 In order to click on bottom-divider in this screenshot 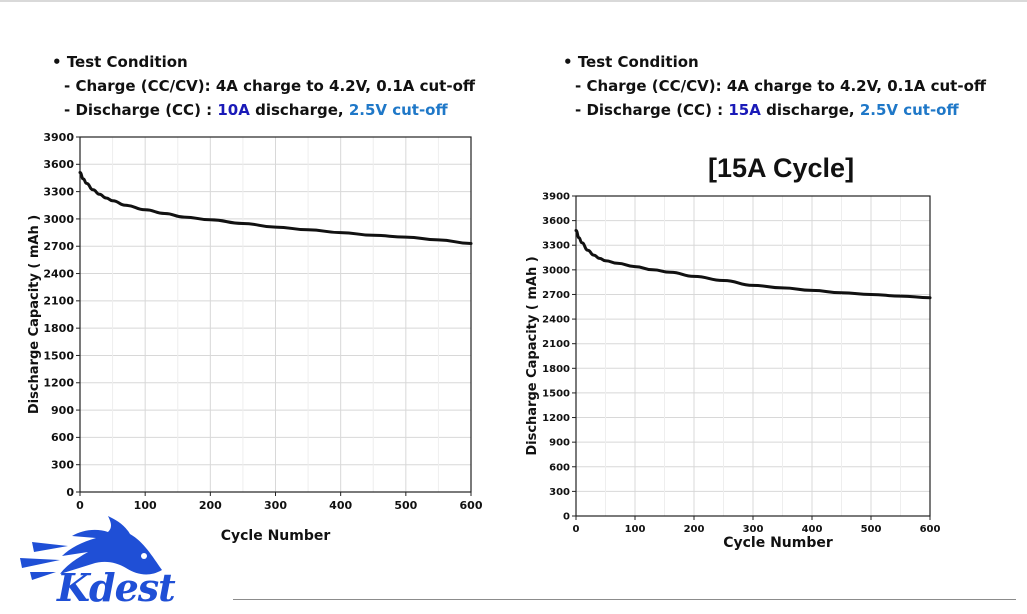, I will do `click(624, 599)`.